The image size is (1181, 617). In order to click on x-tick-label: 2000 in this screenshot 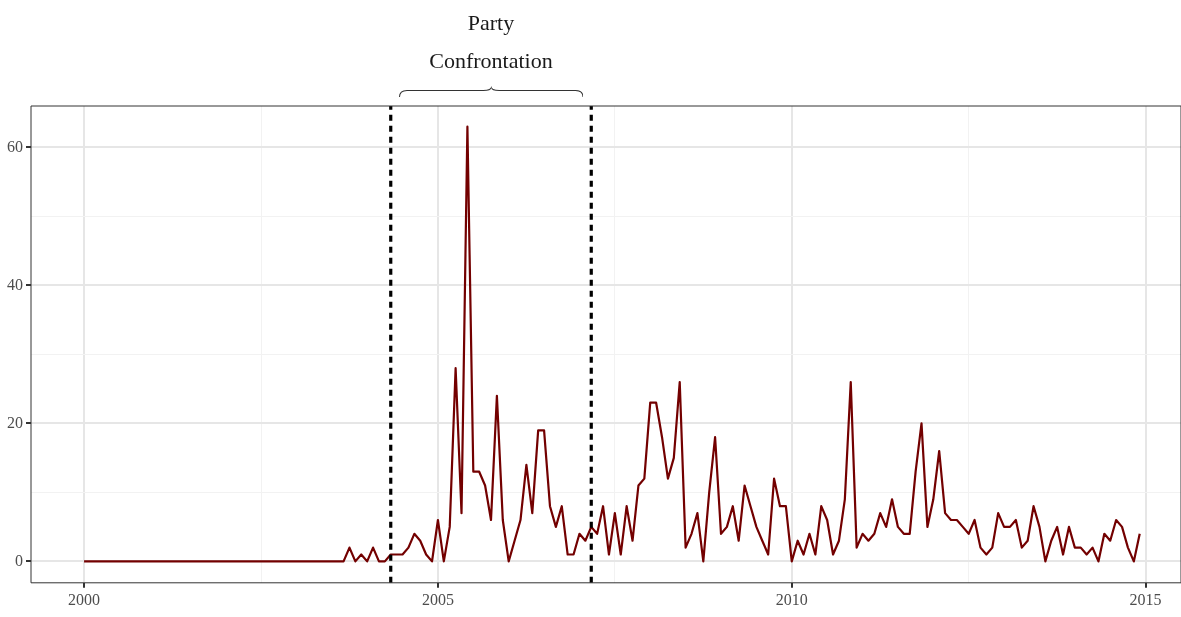, I will do `click(84, 599)`.